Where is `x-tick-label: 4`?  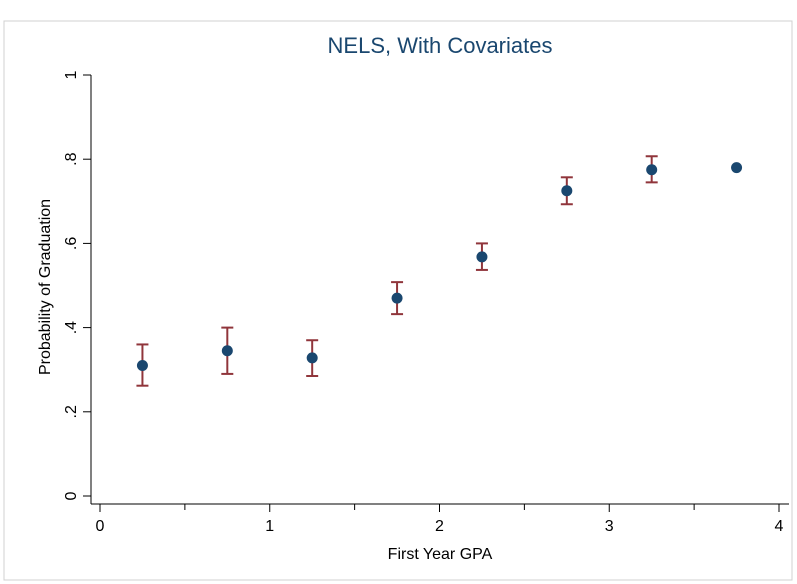 x-tick-label: 4 is located at coordinates (779, 526).